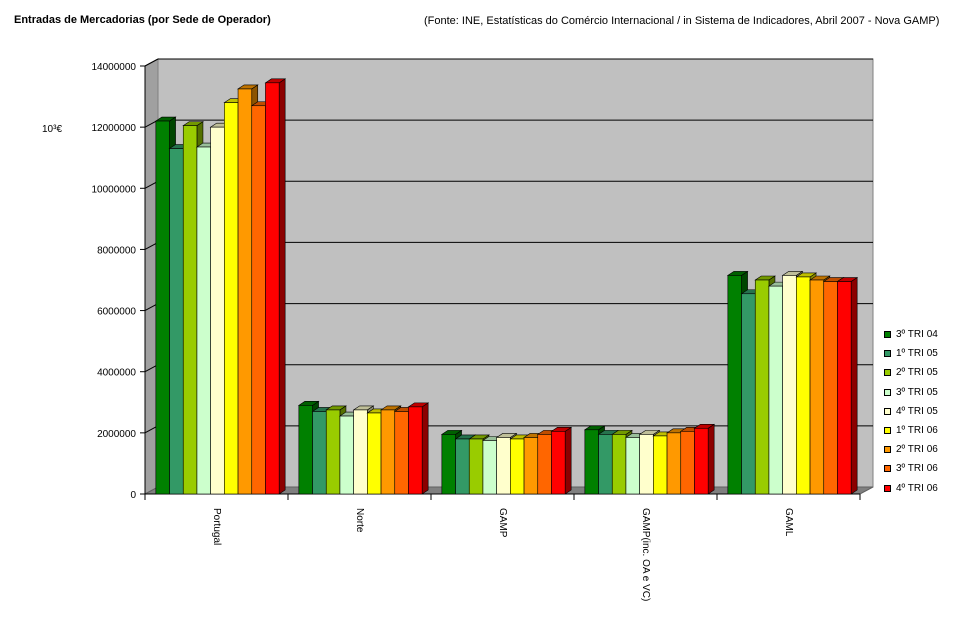  I want to click on legend-label: 3º TRI 04, so click(917, 335).